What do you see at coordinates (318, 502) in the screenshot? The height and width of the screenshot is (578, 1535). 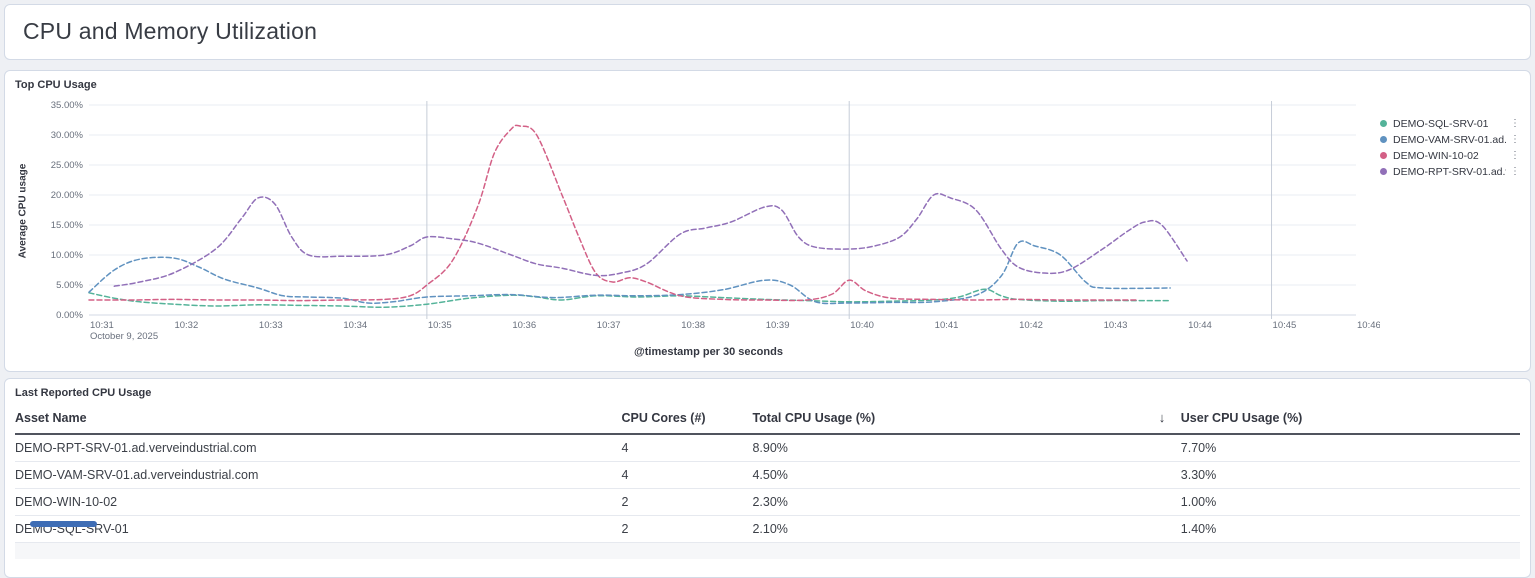 I see `asset-name-cell: DEMO-WIN-10-02` at bounding box center [318, 502].